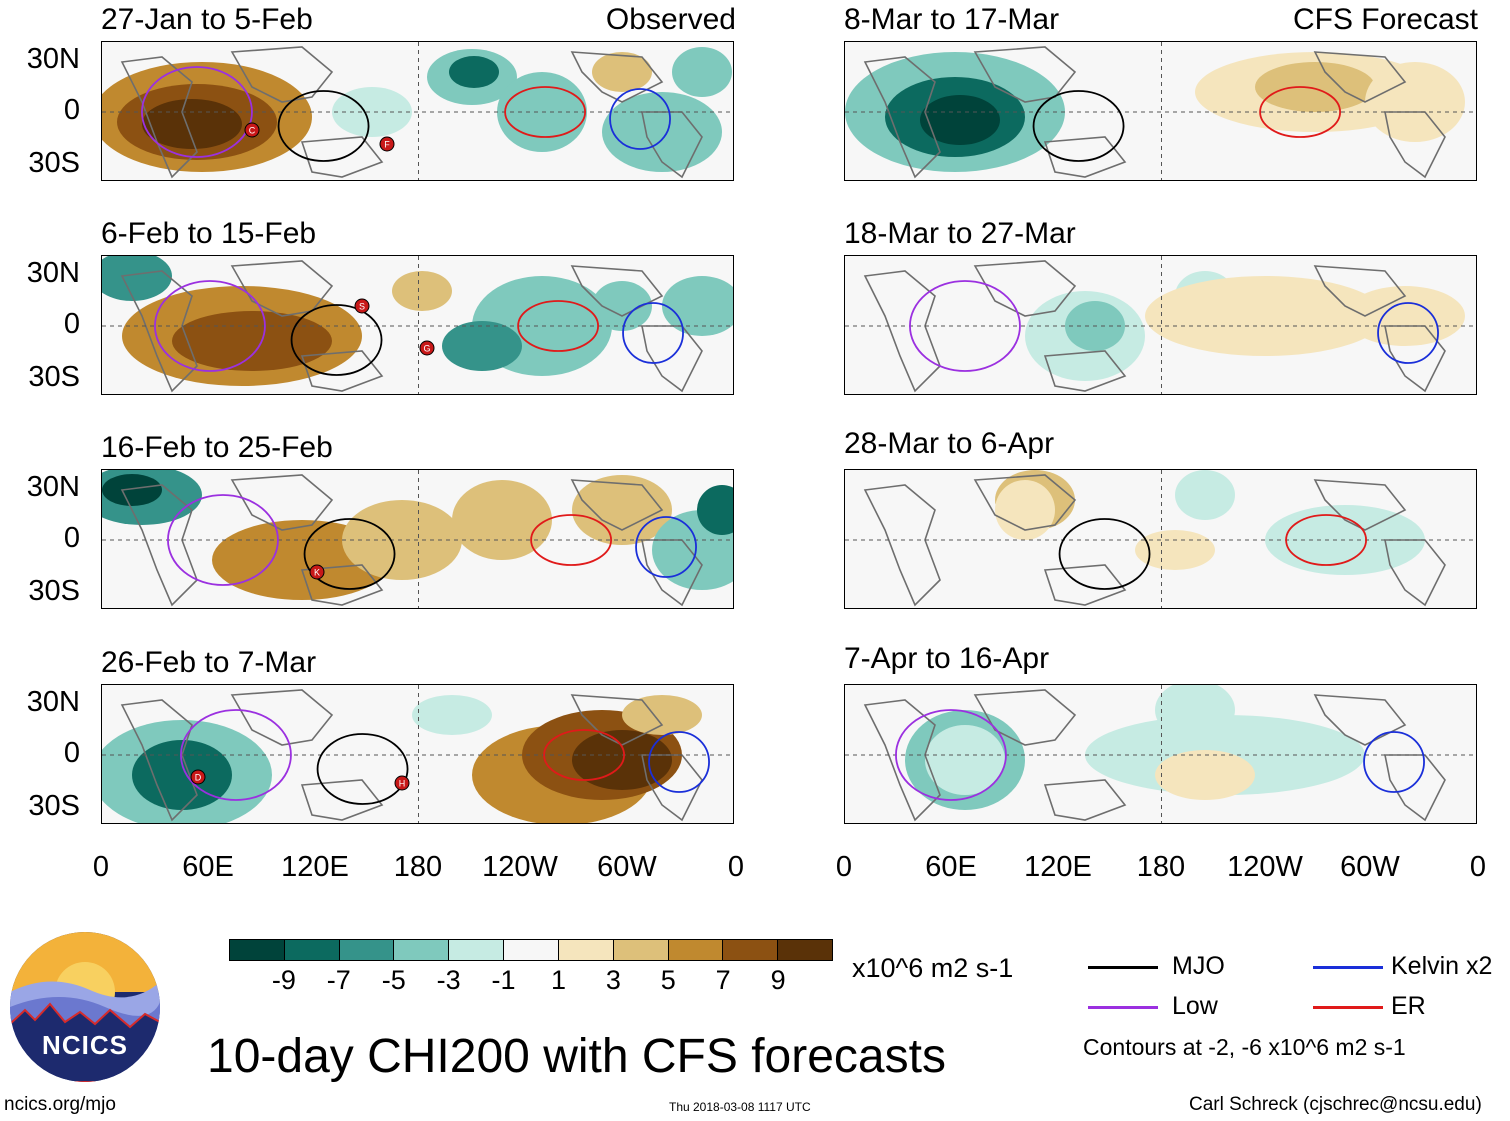  I want to click on panel-title-2: 6-Feb to 15-Feb, so click(209, 233).